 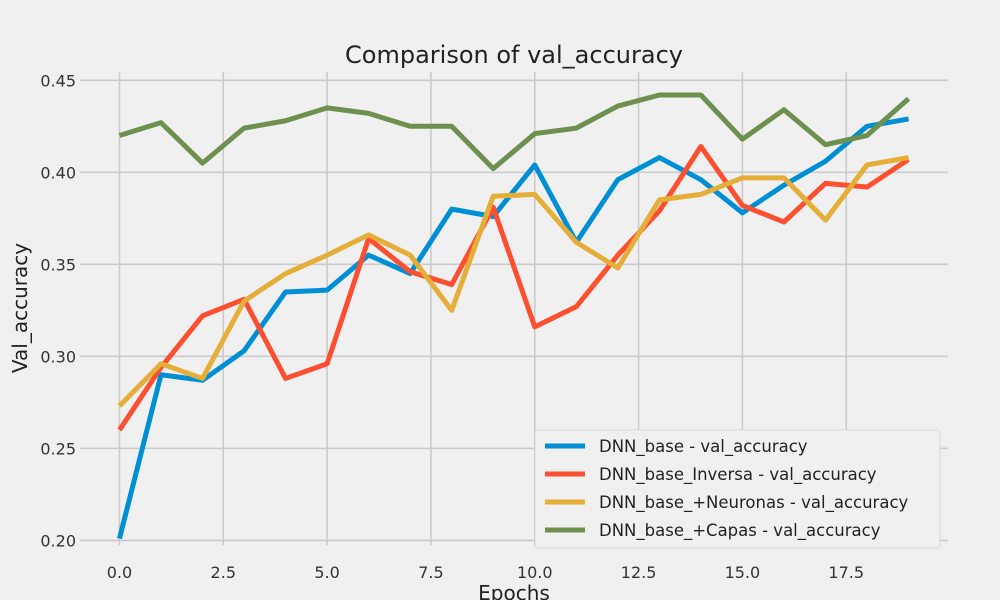 I want to click on chart-title: Comparison of val_accuracy, so click(x=514, y=55).